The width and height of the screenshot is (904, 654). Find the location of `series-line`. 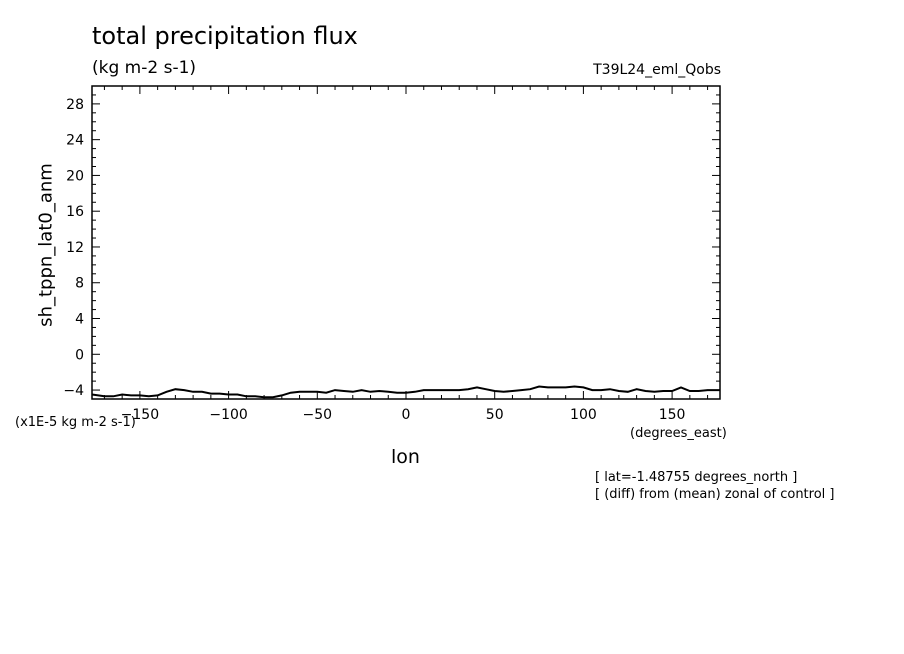

series-line is located at coordinates (405, 392).